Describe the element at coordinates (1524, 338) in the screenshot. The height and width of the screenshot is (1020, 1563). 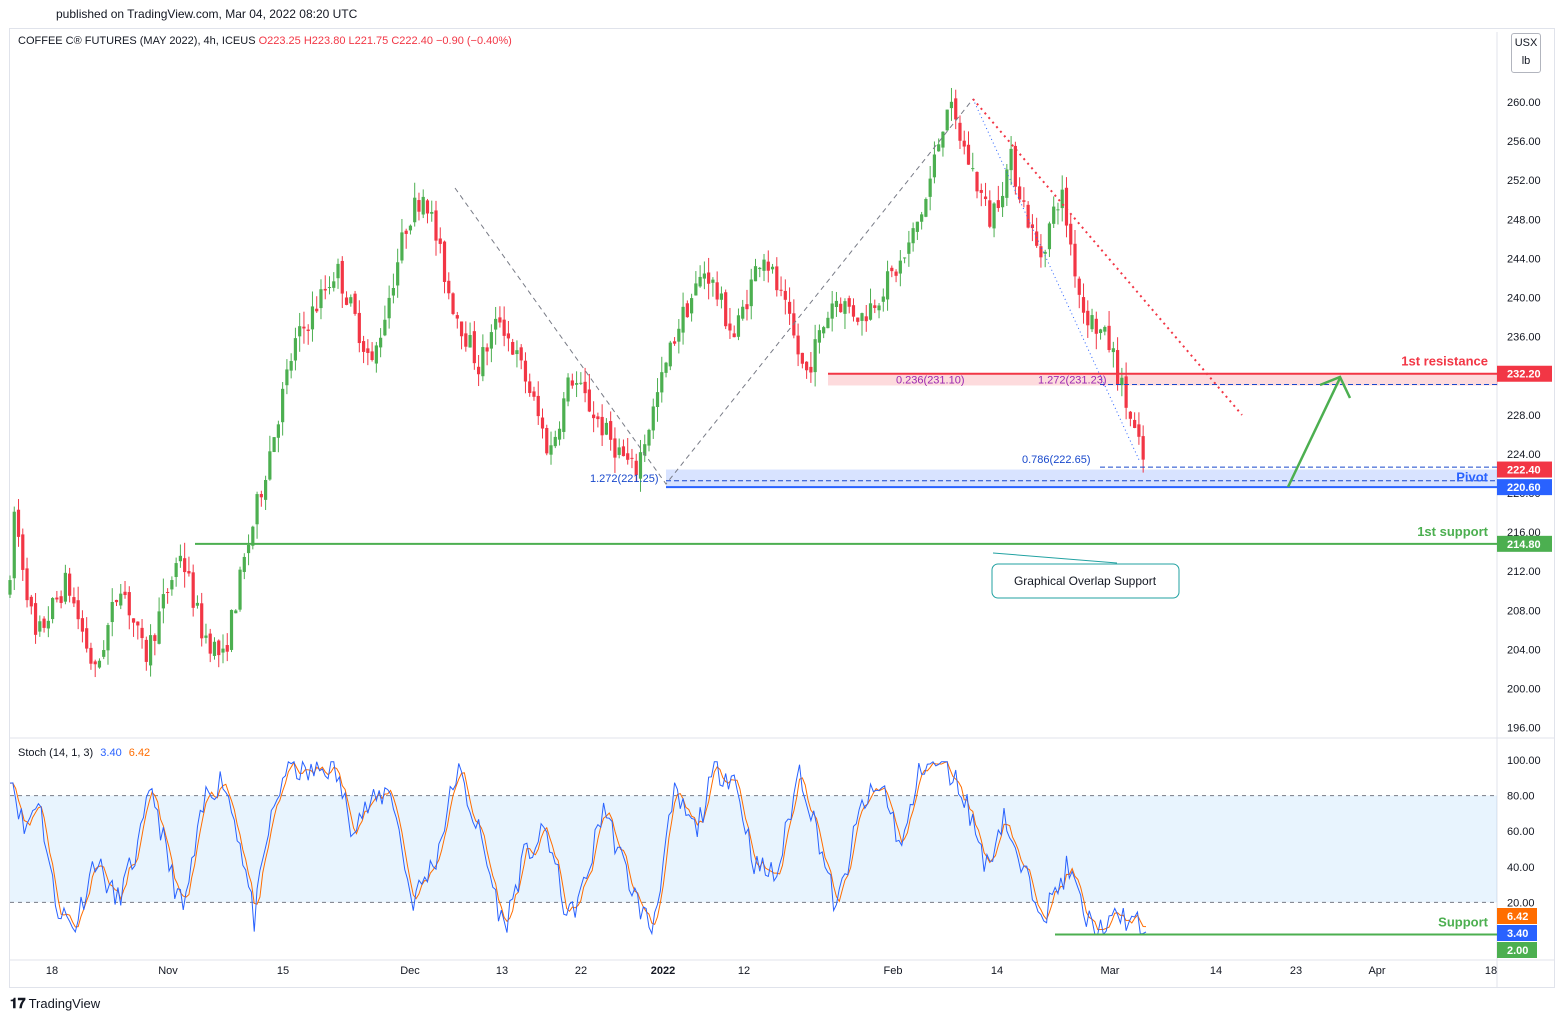
I see `price-tick-label: 236.00` at that location.